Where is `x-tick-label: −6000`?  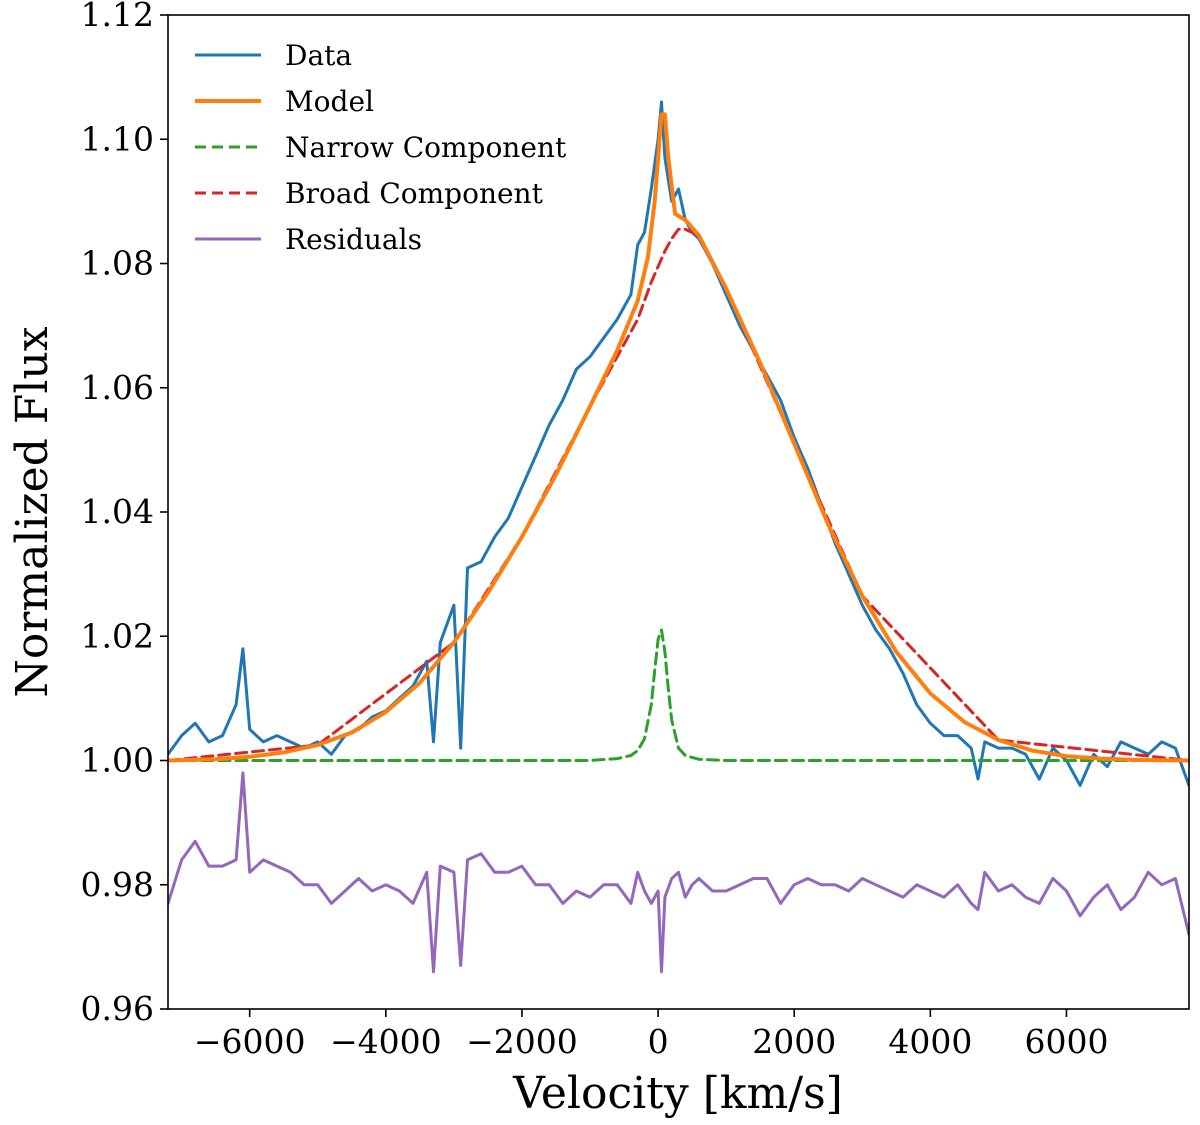
x-tick-label: −6000 is located at coordinates (250, 1041).